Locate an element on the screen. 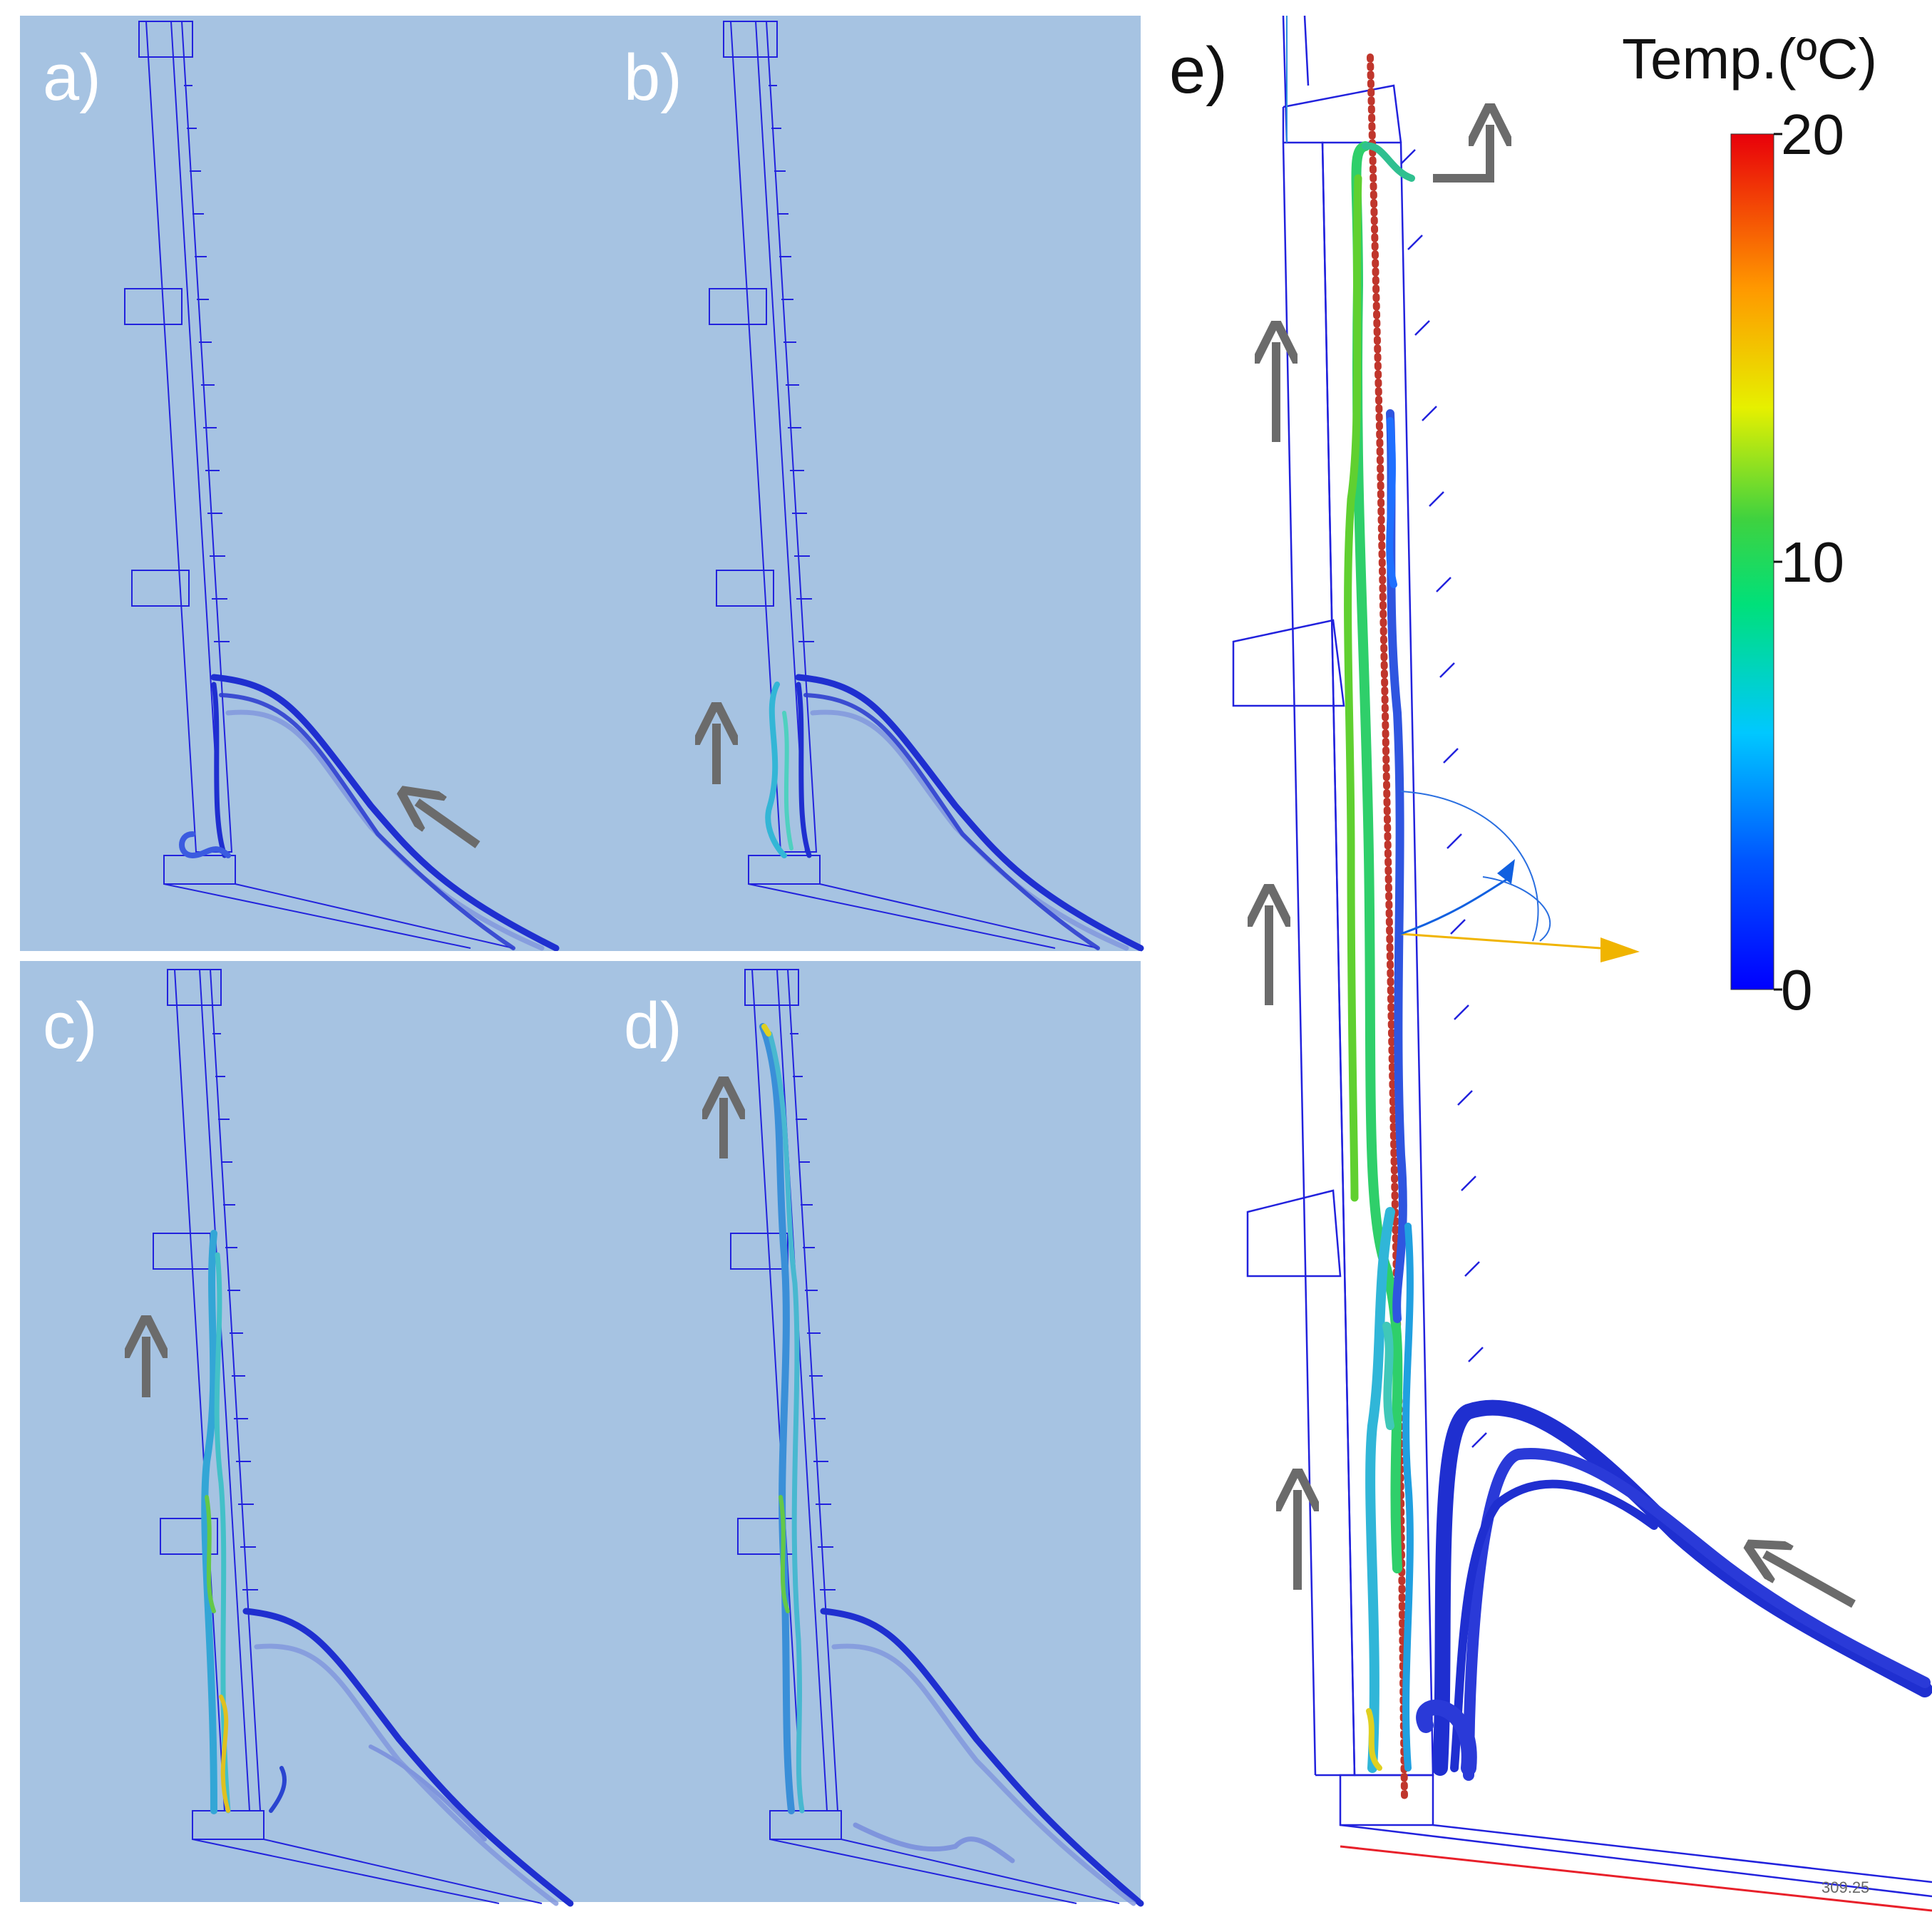  panel-e-orientation-widget is located at coordinates (1520, 876).